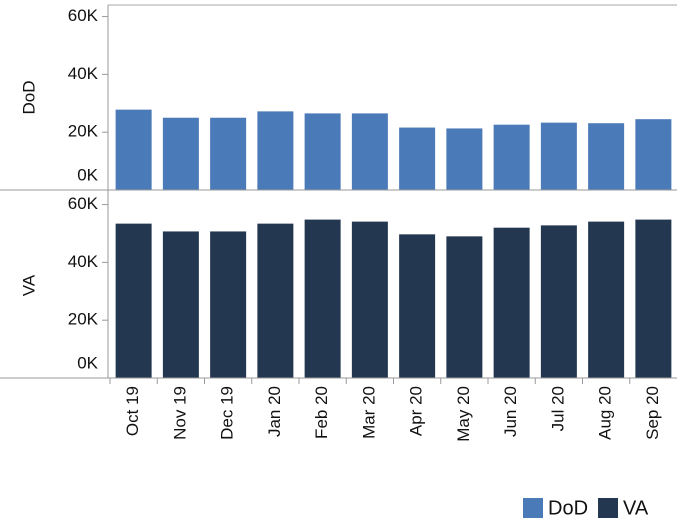  Describe the element at coordinates (368, 412) in the screenshot. I see `x-tick-label: Mar 20` at that location.